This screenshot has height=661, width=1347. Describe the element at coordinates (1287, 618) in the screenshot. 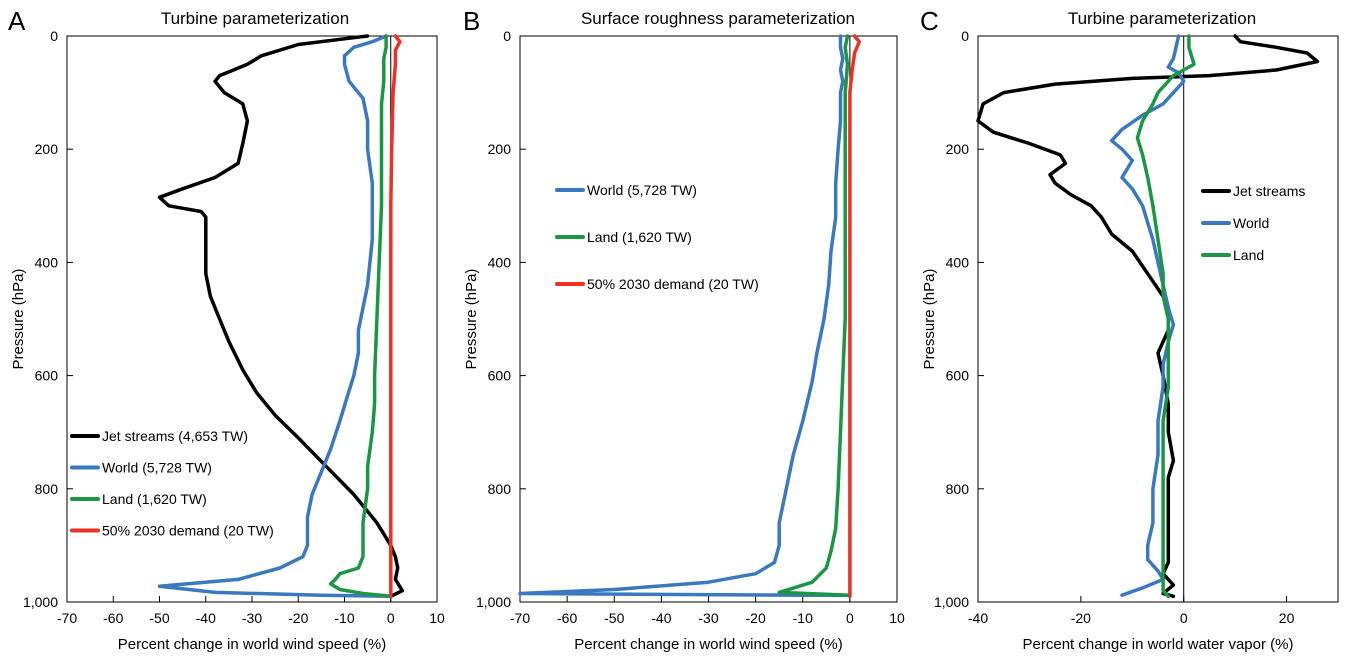

I see `x-tick-label: 20` at that location.